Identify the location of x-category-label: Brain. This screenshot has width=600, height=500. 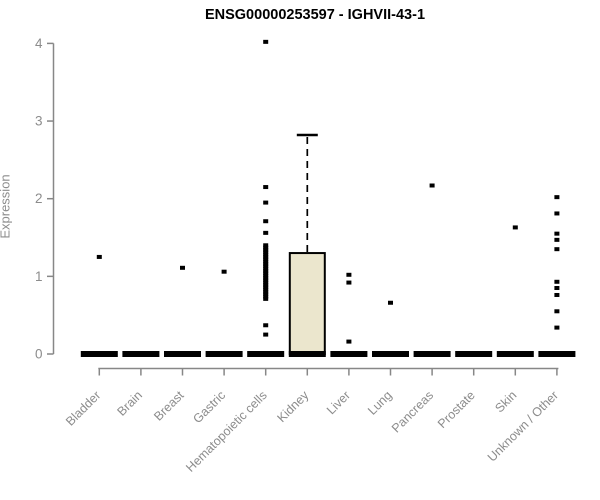
(129, 403).